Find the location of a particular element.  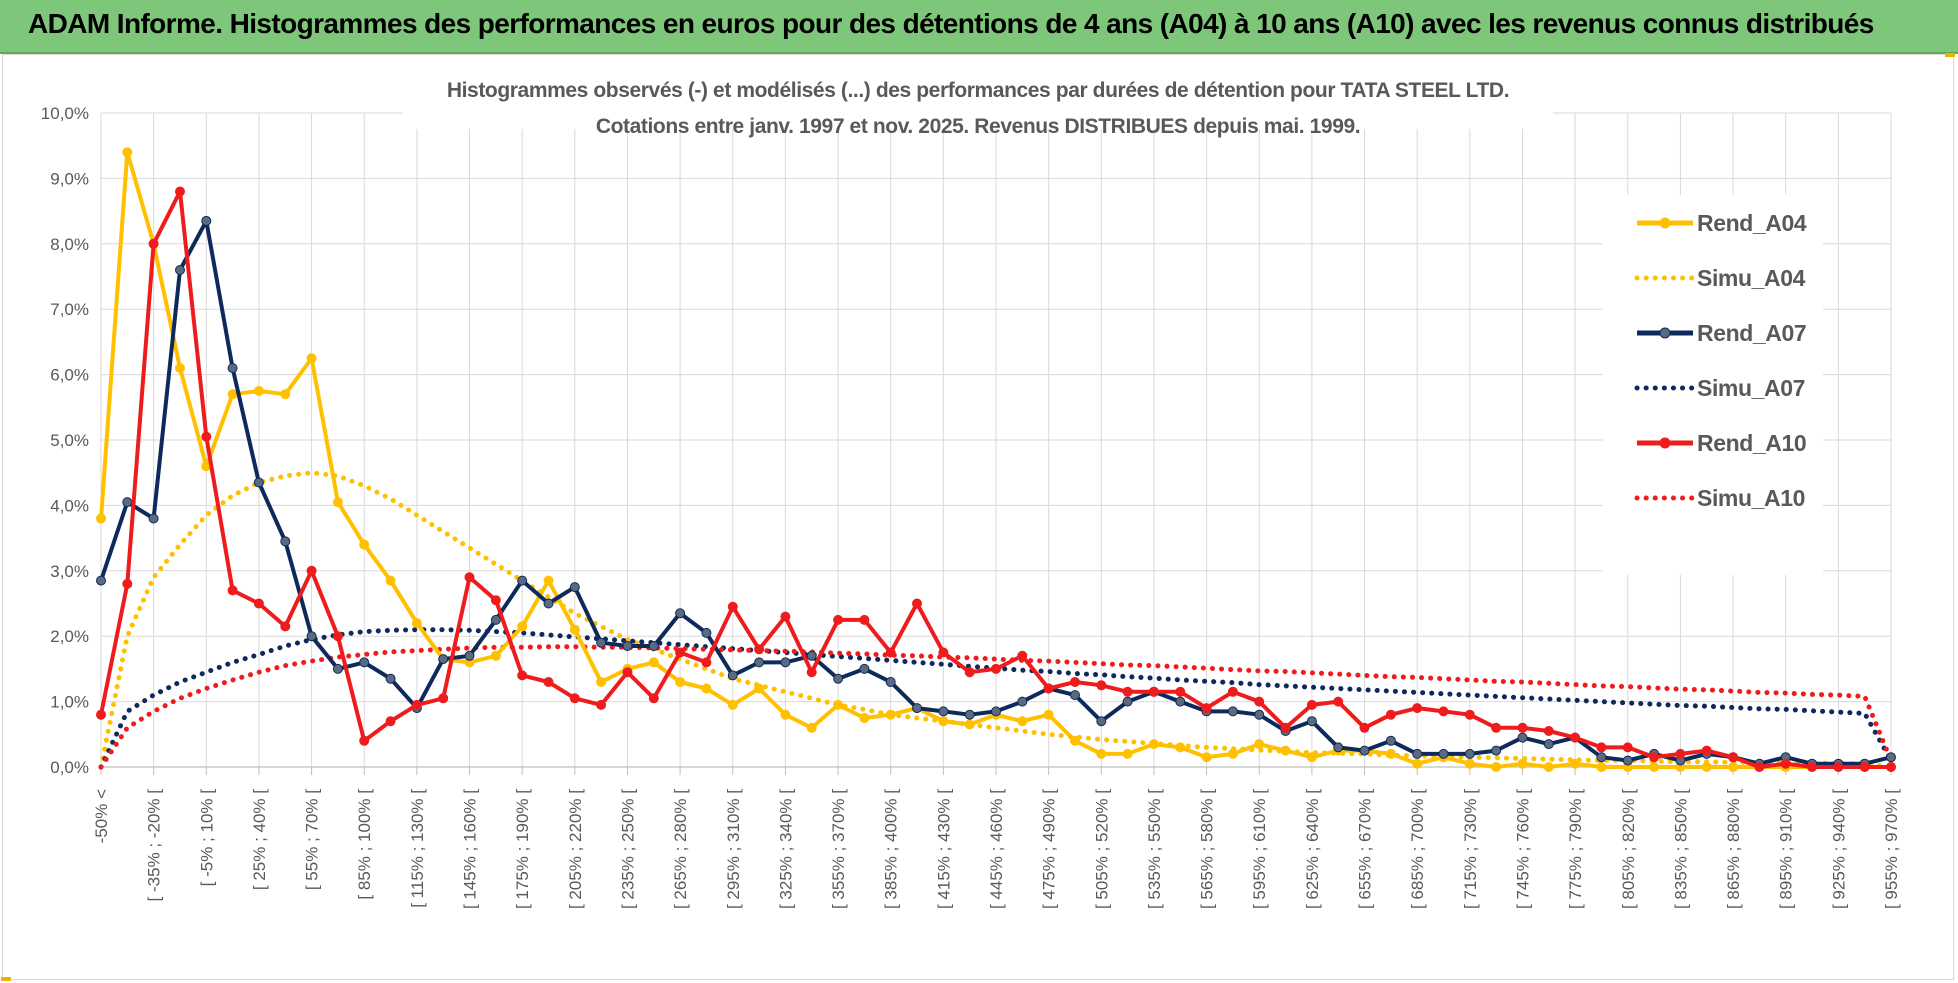

x-tick-label: [ 625% ; 640% [ is located at coordinates (1312, 849).